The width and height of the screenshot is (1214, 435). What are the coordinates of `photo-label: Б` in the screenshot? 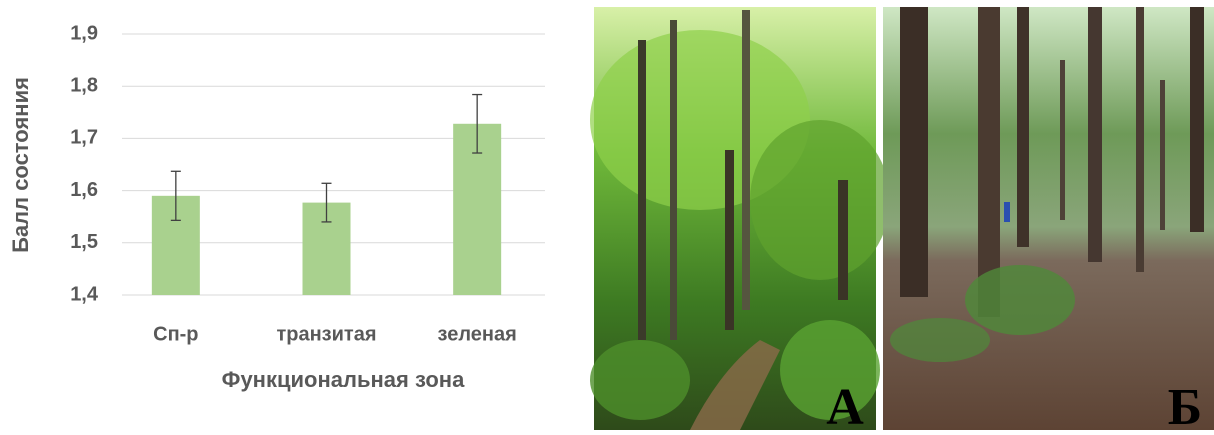 It's located at (1185, 407).